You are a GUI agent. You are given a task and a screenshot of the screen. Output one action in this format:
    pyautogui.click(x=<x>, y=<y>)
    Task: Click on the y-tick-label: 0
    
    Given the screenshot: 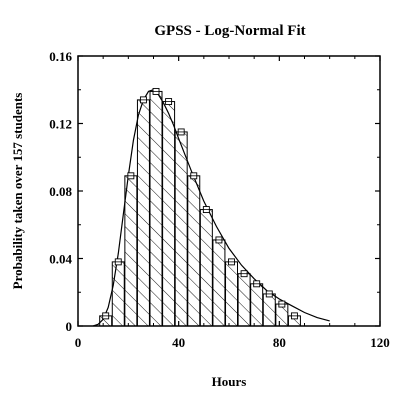 What is the action you would take?
    pyautogui.click(x=69, y=326)
    